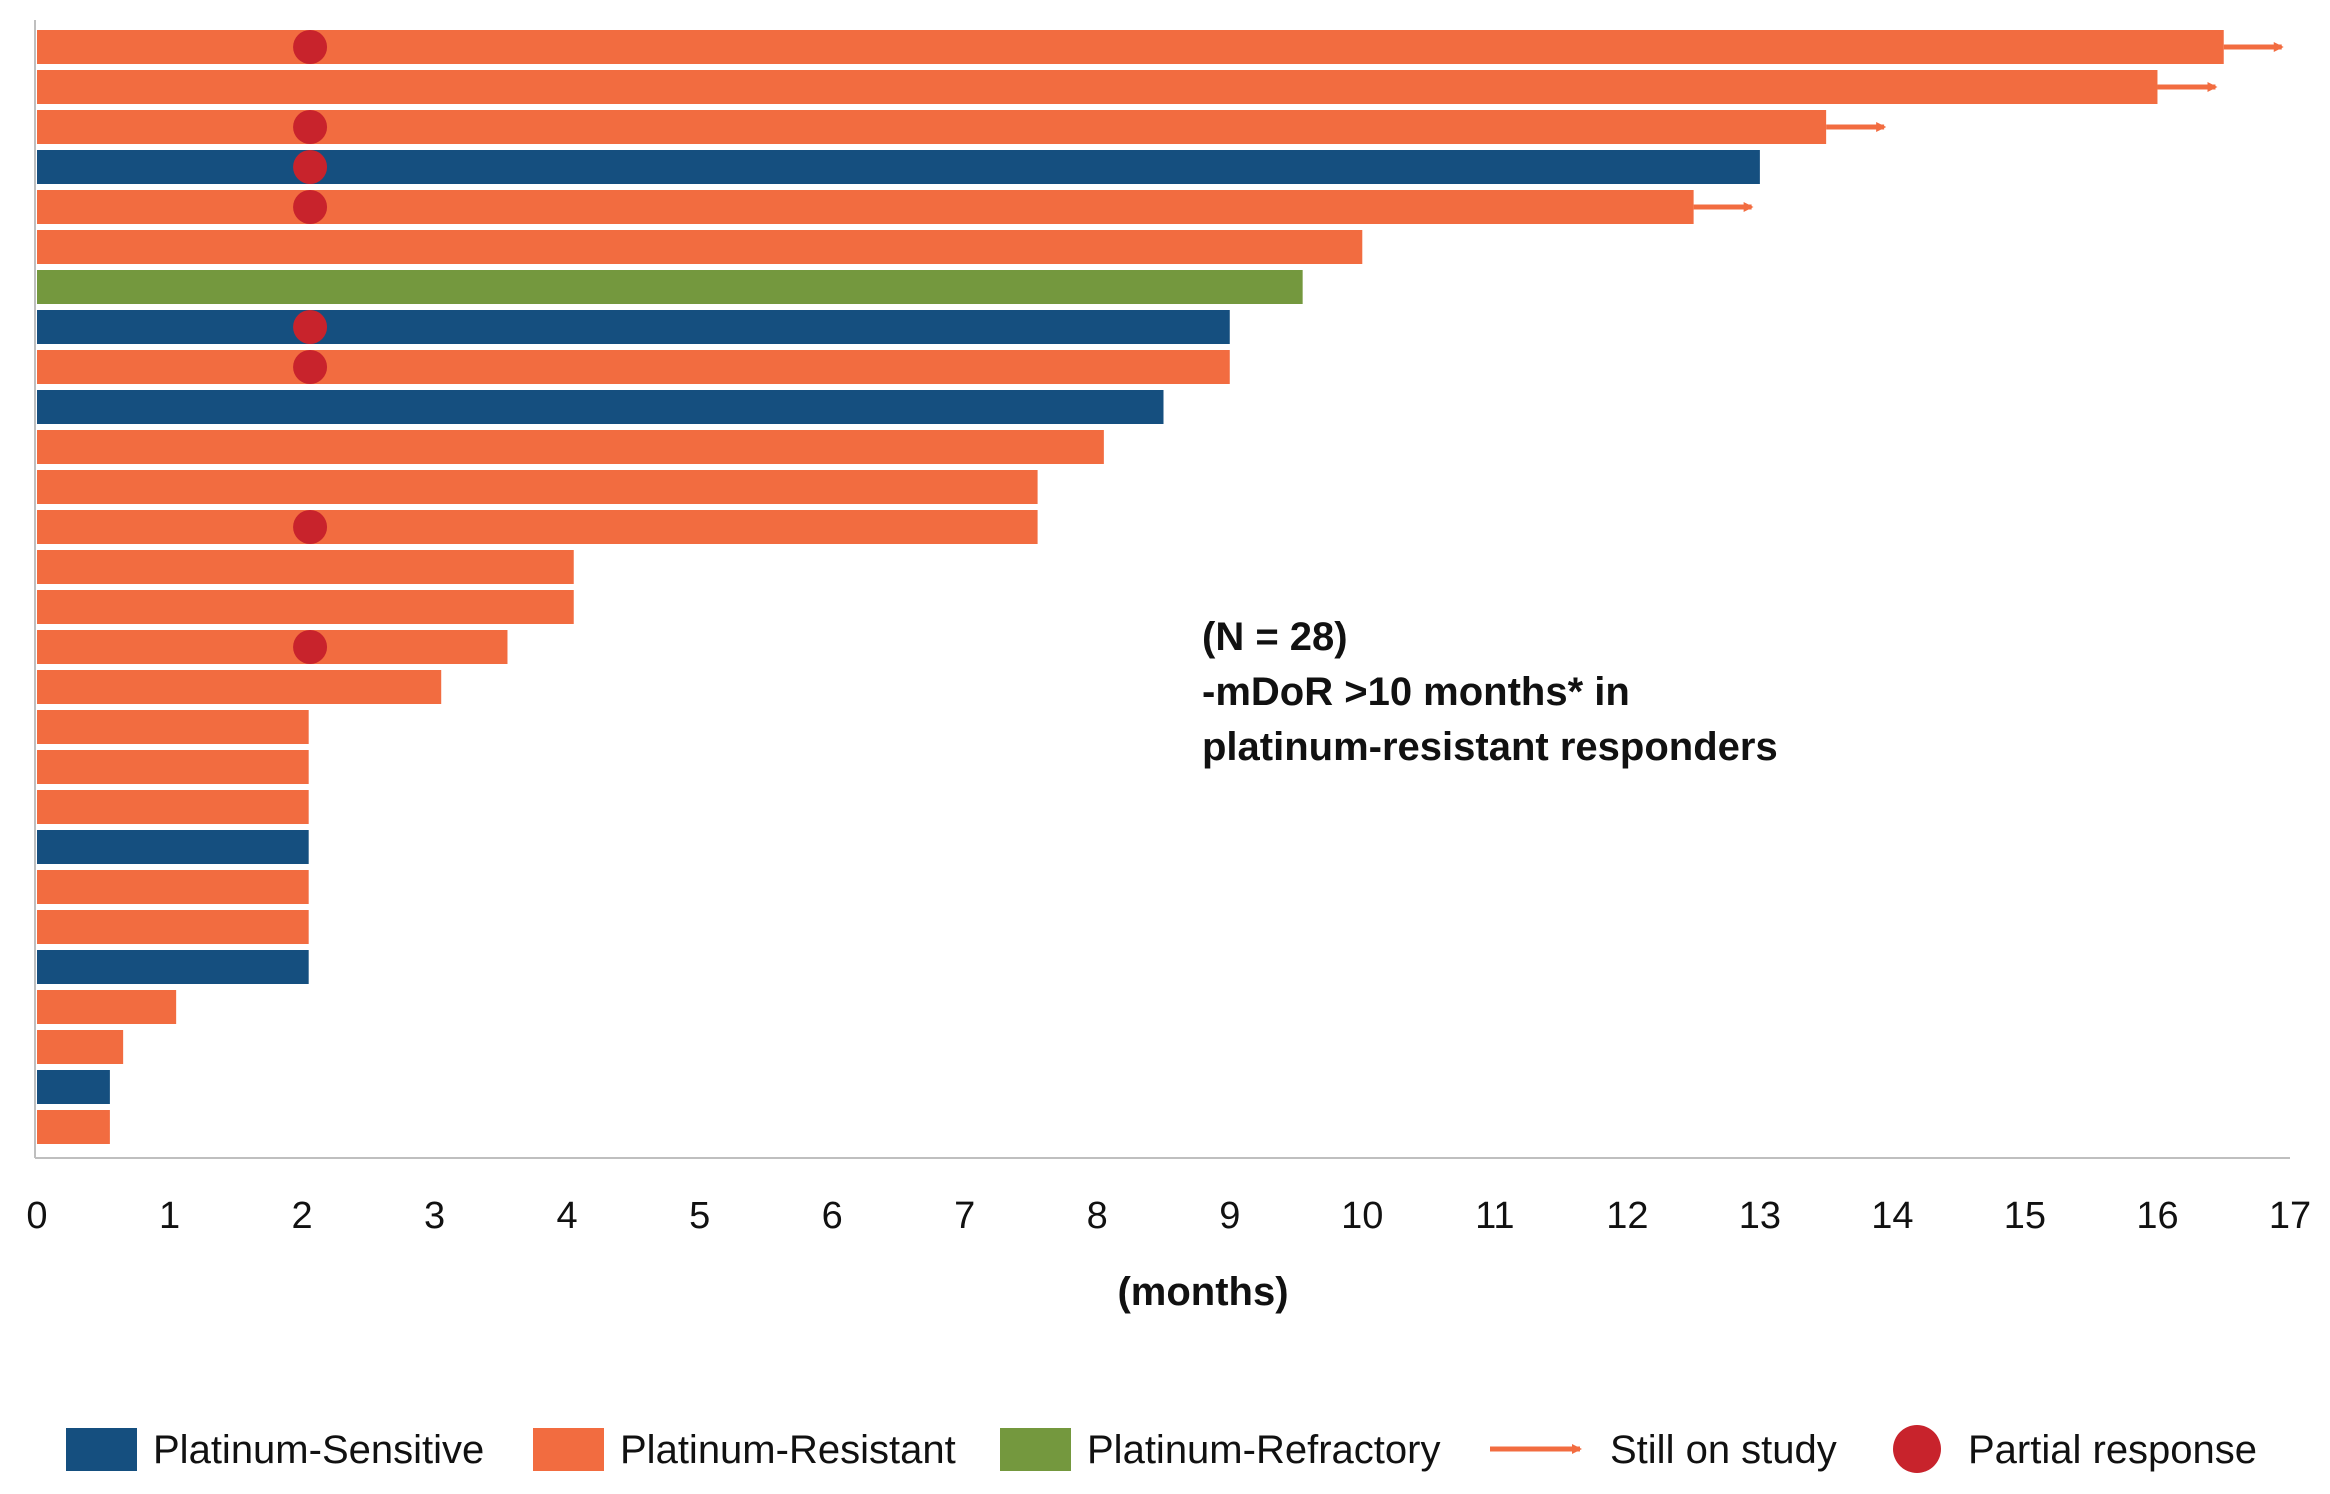 The height and width of the screenshot is (1494, 2330). Describe the element at coordinates (964, 1216) in the screenshot. I see `x-tick-label-7: 7` at that location.